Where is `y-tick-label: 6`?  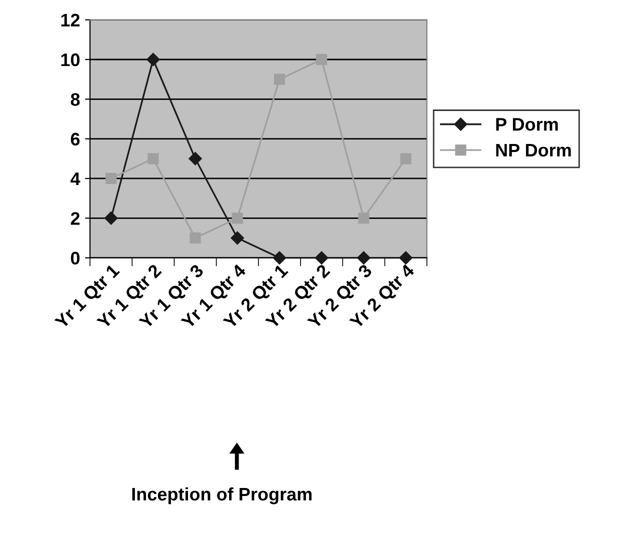
y-tick-label: 6 is located at coordinates (75, 139).